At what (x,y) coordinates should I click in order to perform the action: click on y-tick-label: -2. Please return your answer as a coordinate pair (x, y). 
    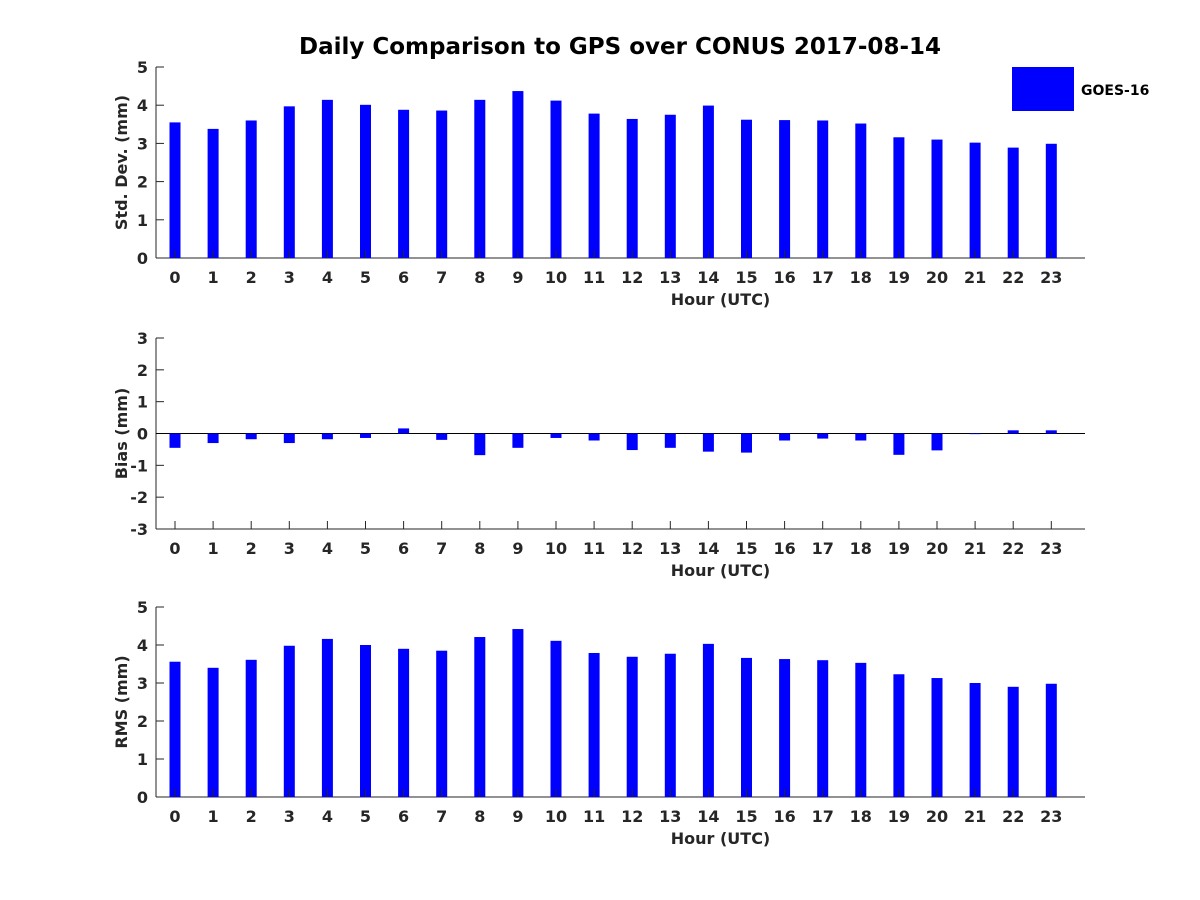
    Looking at the image, I should click on (139, 497).